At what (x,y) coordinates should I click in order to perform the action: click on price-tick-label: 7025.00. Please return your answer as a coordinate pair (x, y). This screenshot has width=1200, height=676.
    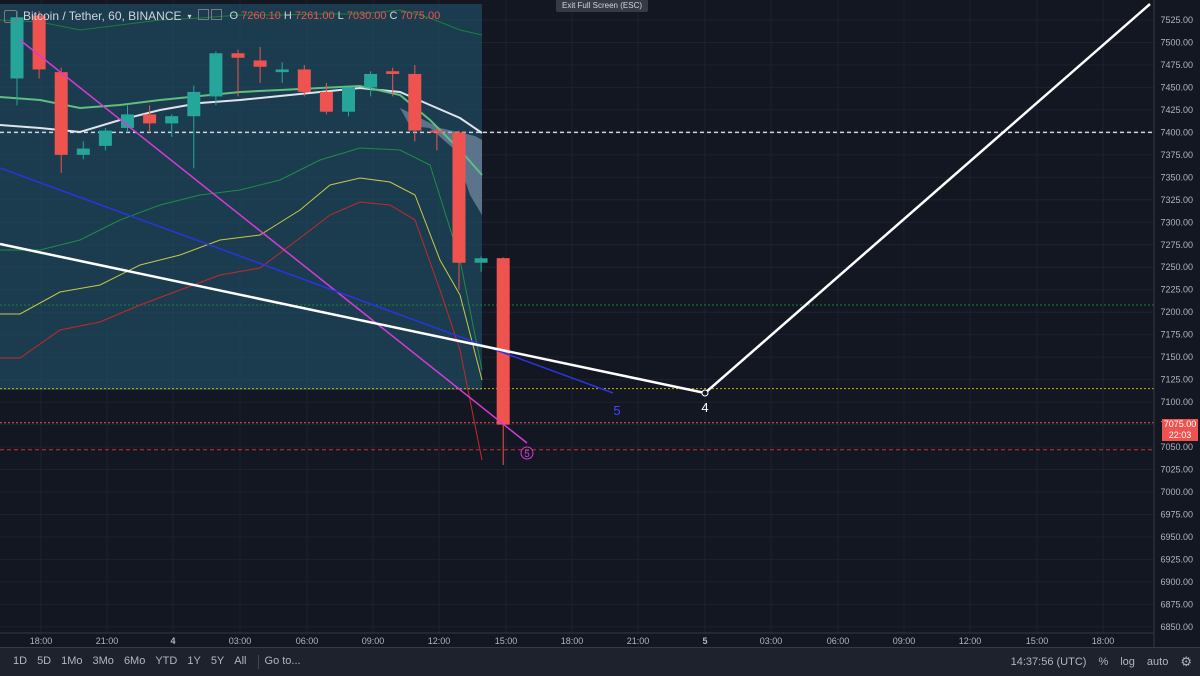
    Looking at the image, I should click on (1176, 470).